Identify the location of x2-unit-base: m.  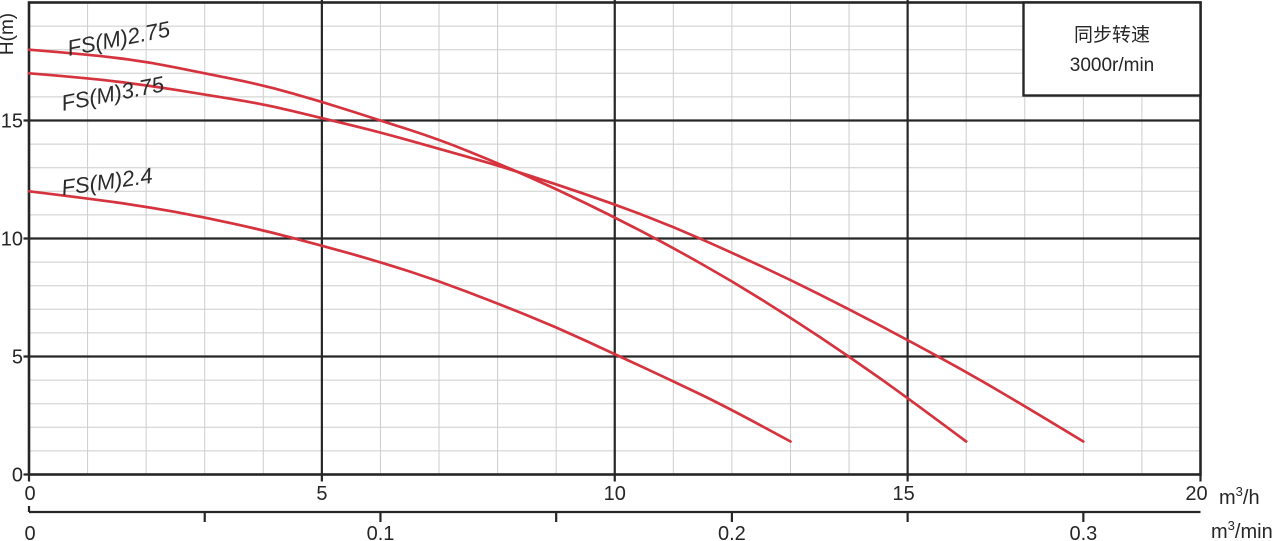
(1219, 531).